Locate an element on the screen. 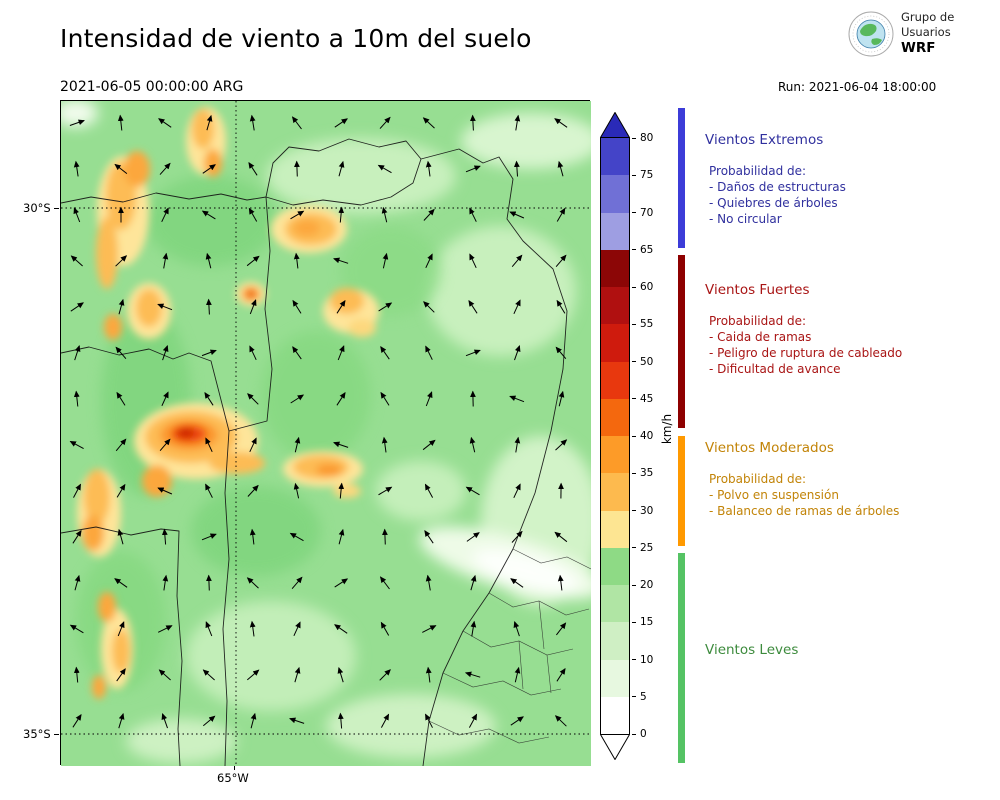 The height and width of the screenshot is (800, 1000). colorbar-tick: 70 is located at coordinates (642, 213).